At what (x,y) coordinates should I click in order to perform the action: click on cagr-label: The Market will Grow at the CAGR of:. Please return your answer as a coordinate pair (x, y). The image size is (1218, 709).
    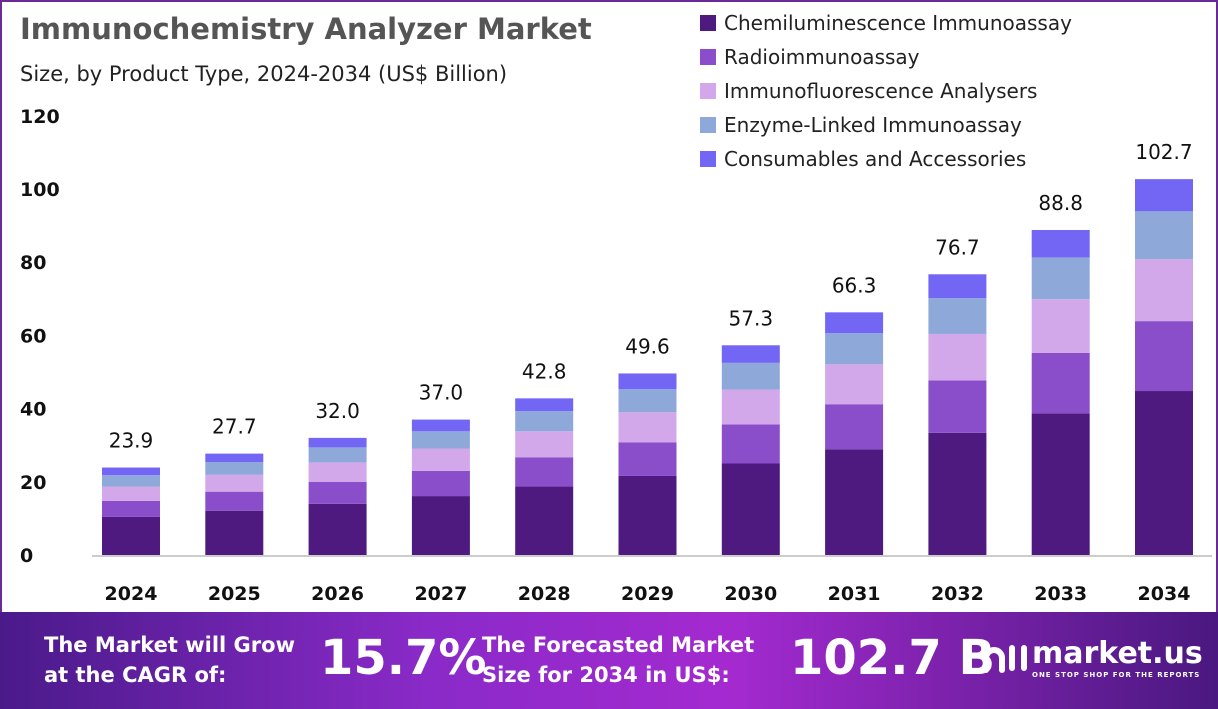
    Looking at the image, I should click on (169, 660).